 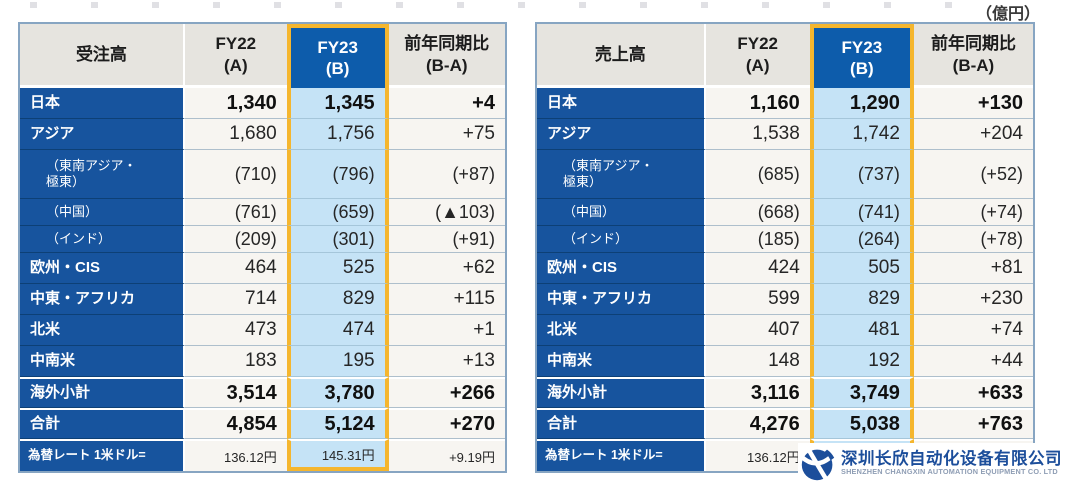 What do you see at coordinates (757, 134) in the screenshot?
I see `fy22-value: 1,538` at bounding box center [757, 134].